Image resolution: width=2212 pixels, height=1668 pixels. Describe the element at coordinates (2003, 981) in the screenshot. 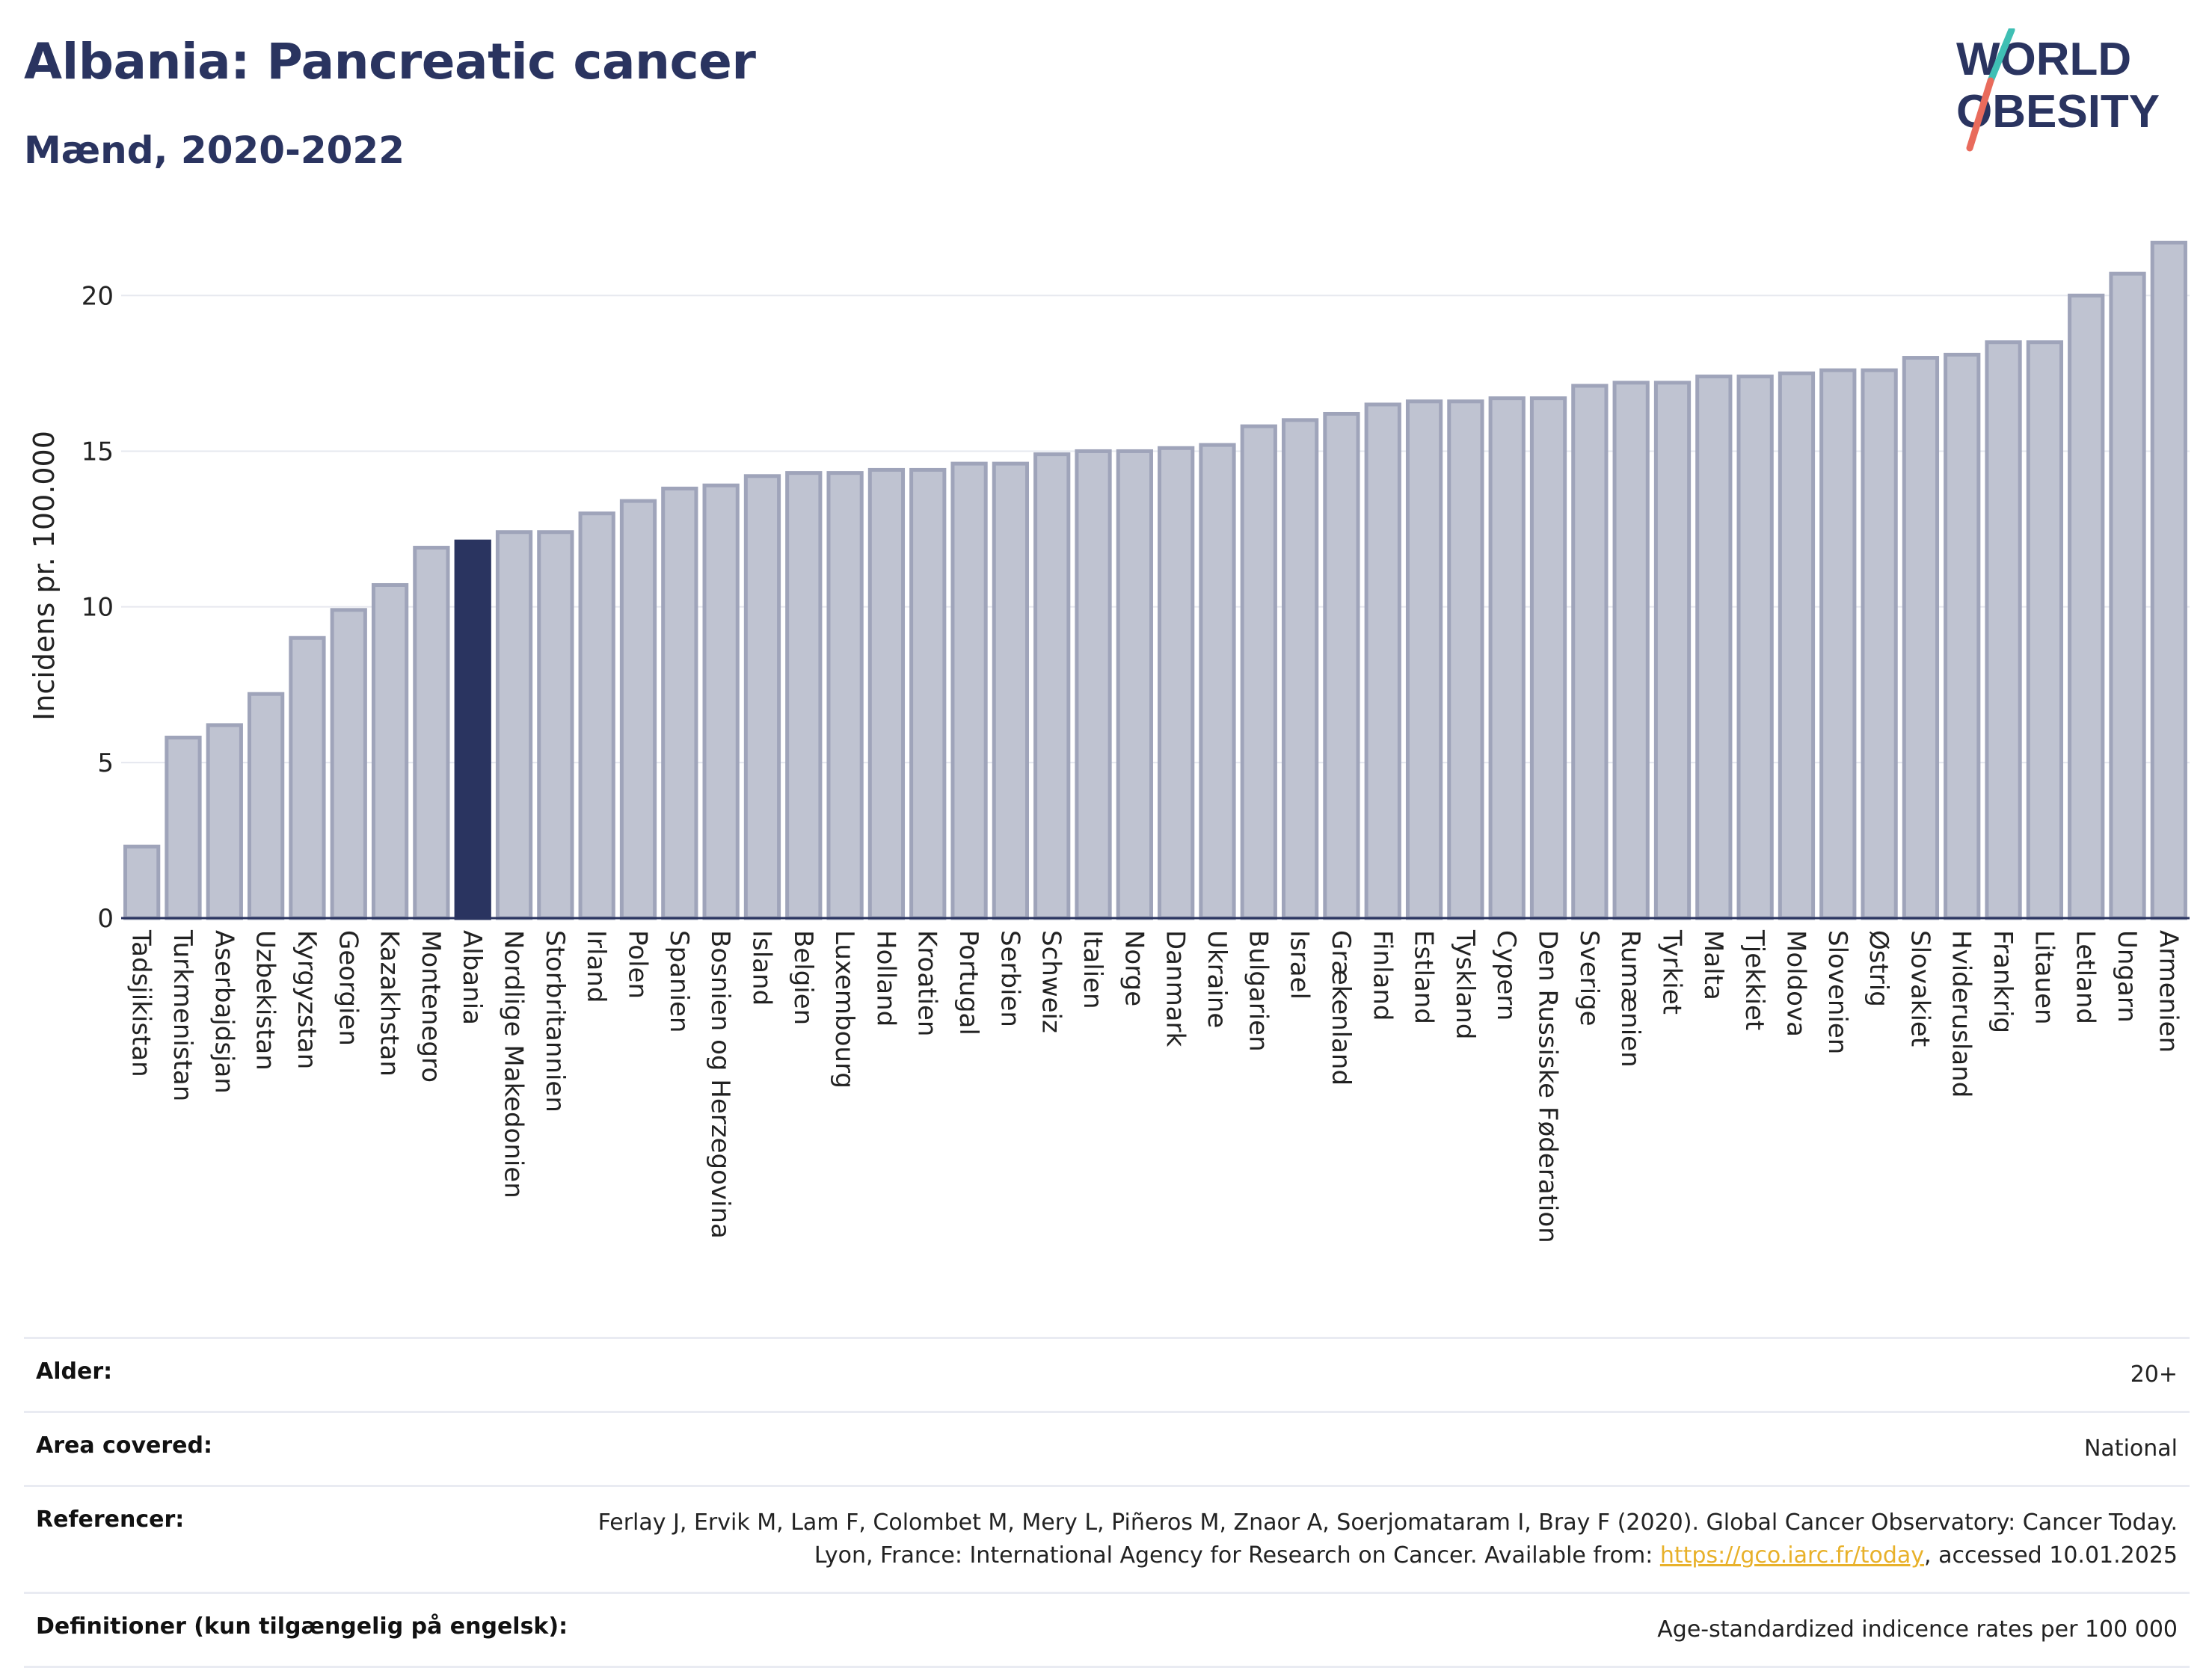

I see `x-tick-label: Frankrig` at that location.